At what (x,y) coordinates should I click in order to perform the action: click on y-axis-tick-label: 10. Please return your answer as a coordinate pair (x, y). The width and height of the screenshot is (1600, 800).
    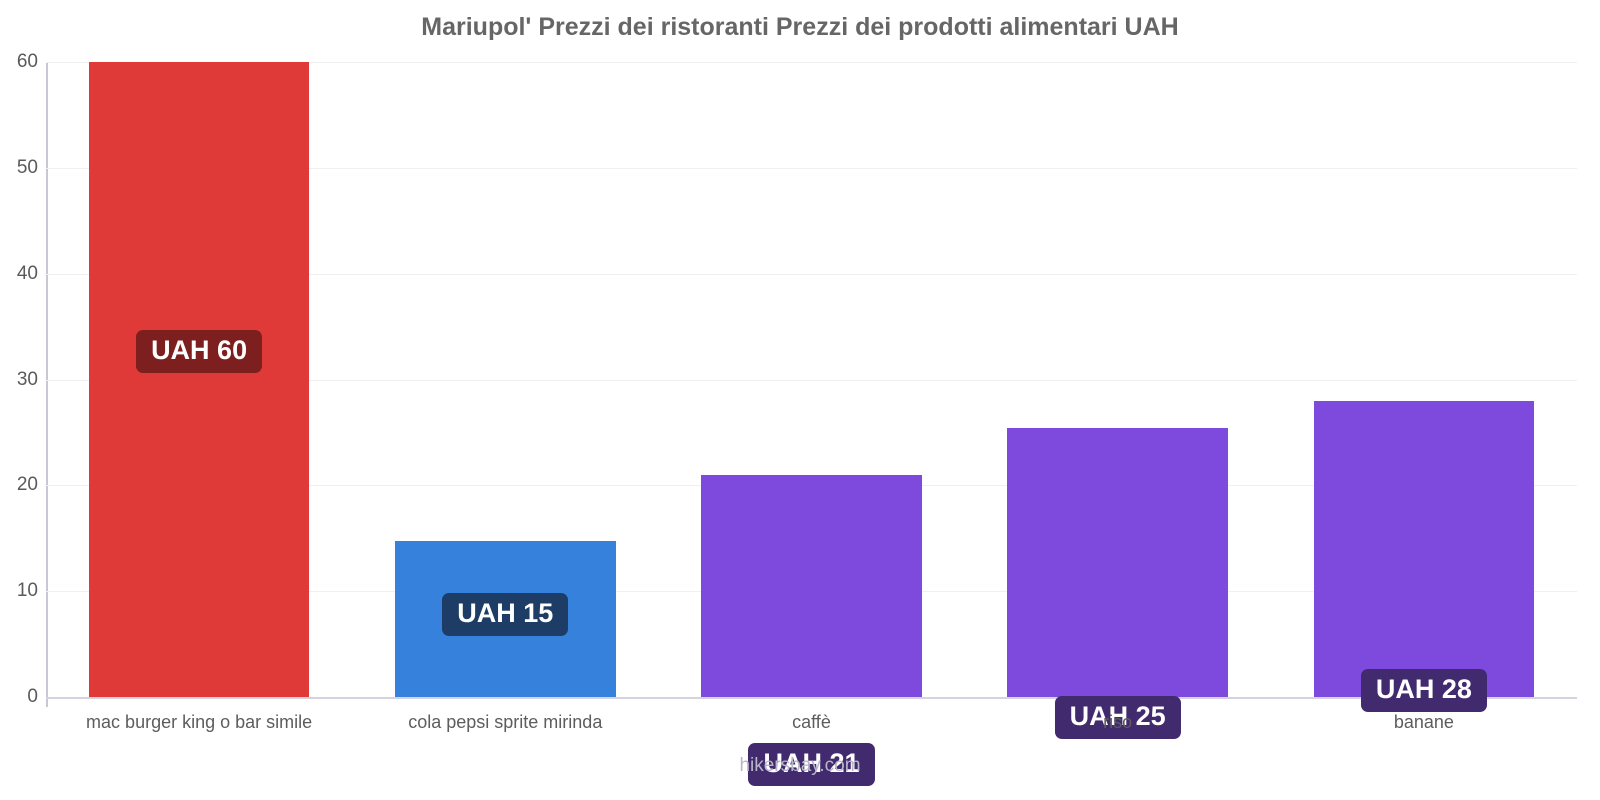
    Looking at the image, I should click on (27, 591).